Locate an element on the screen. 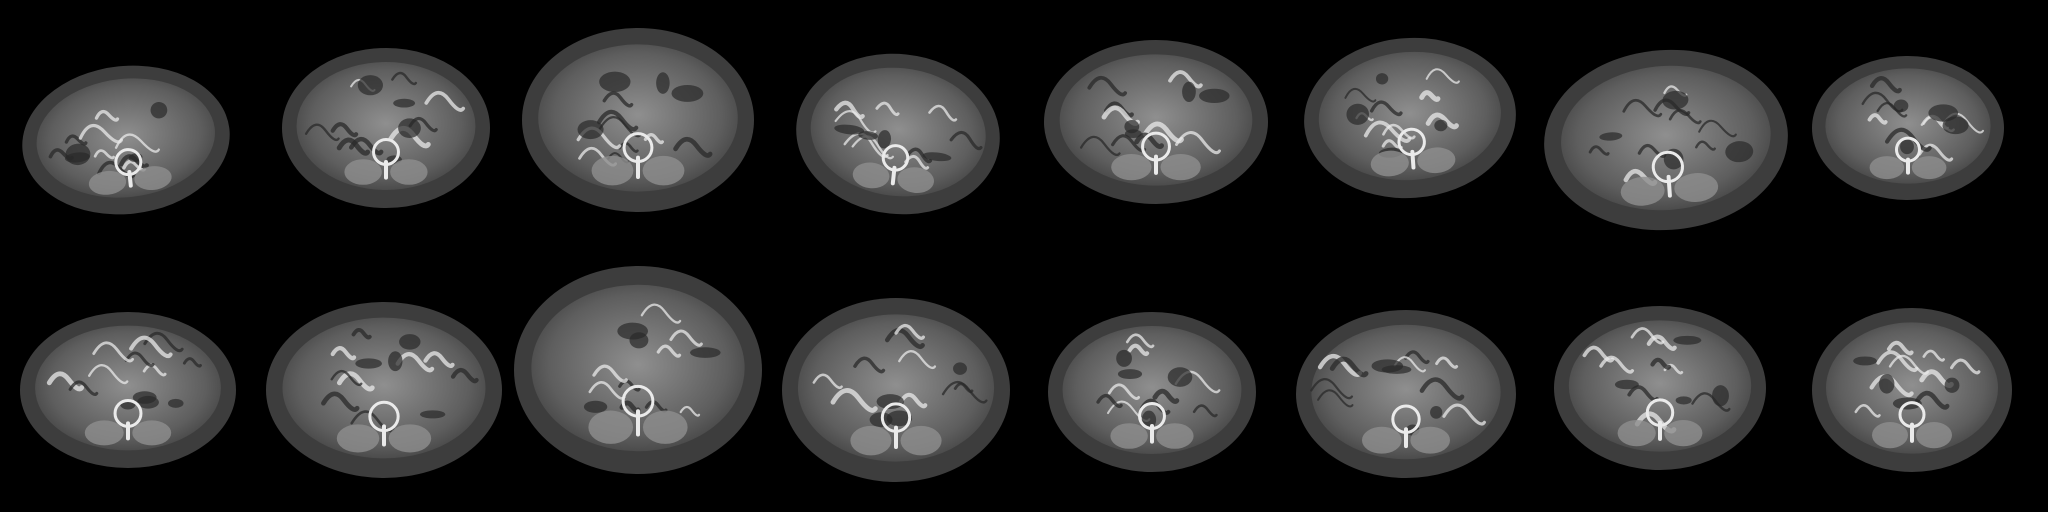  mri-slice-r2c8 is located at coordinates (1912, 390).